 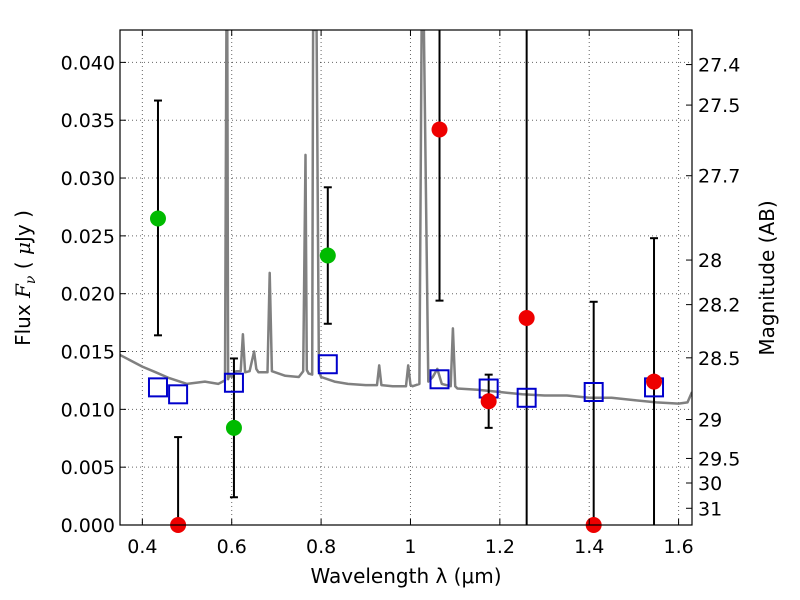 I want to click on x-tick-label: 0.8, so click(x=321, y=547).